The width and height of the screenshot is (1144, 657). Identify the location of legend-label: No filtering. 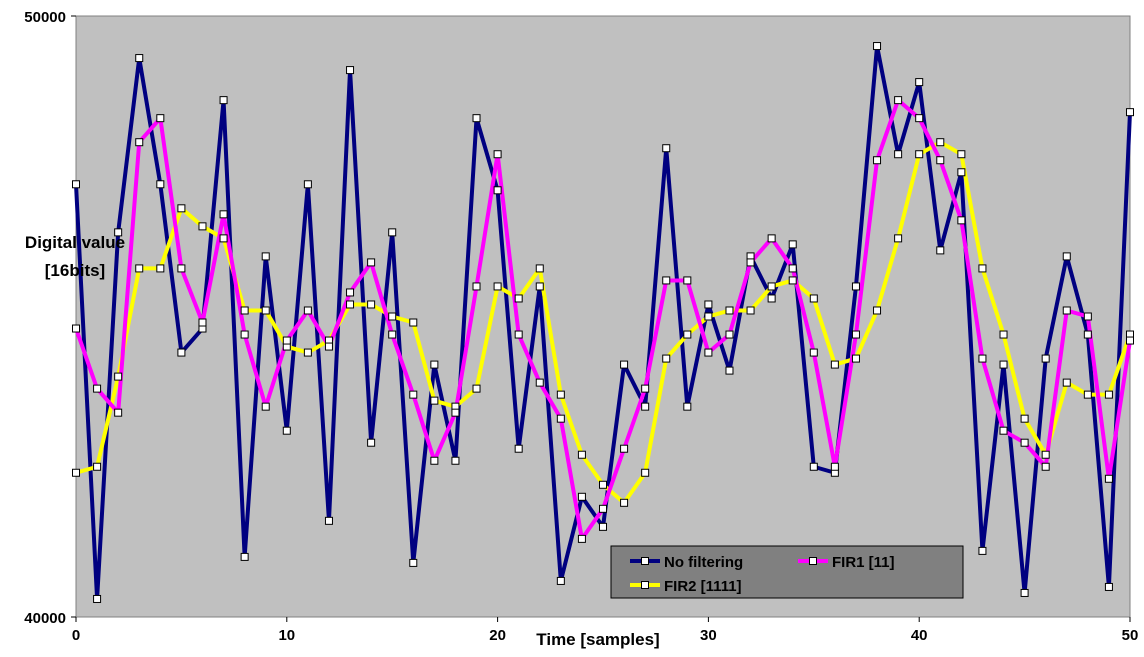
(703, 562).